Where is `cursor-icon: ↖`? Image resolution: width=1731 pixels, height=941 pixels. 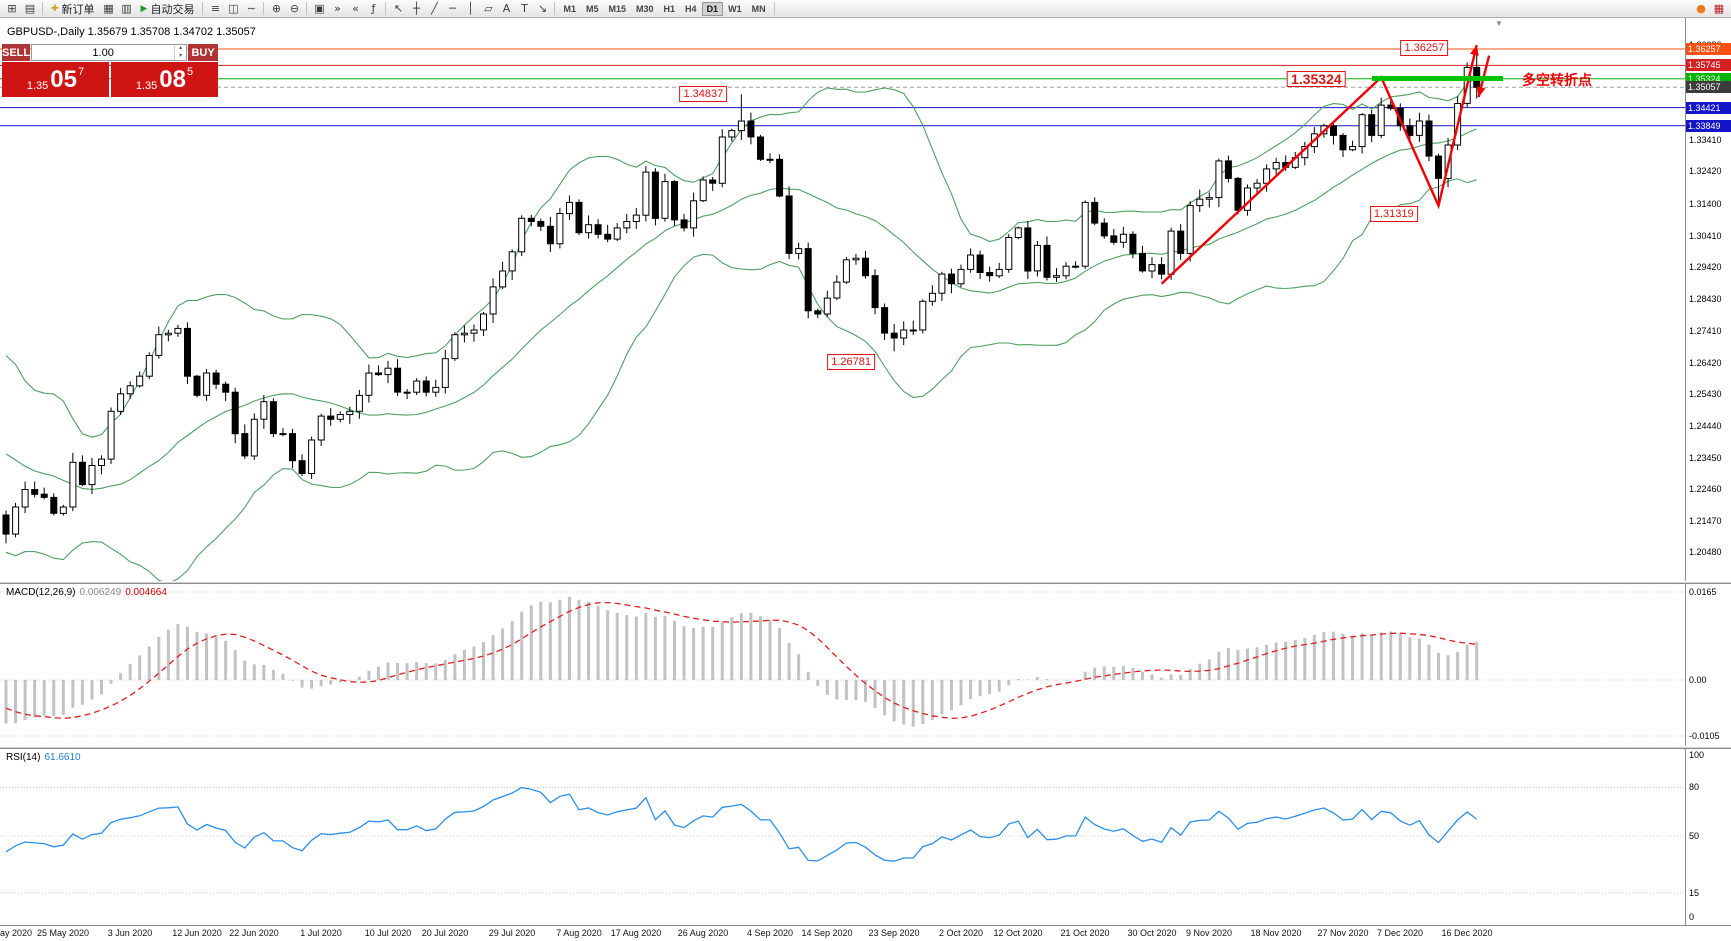 cursor-icon: ↖ is located at coordinates (398, 8).